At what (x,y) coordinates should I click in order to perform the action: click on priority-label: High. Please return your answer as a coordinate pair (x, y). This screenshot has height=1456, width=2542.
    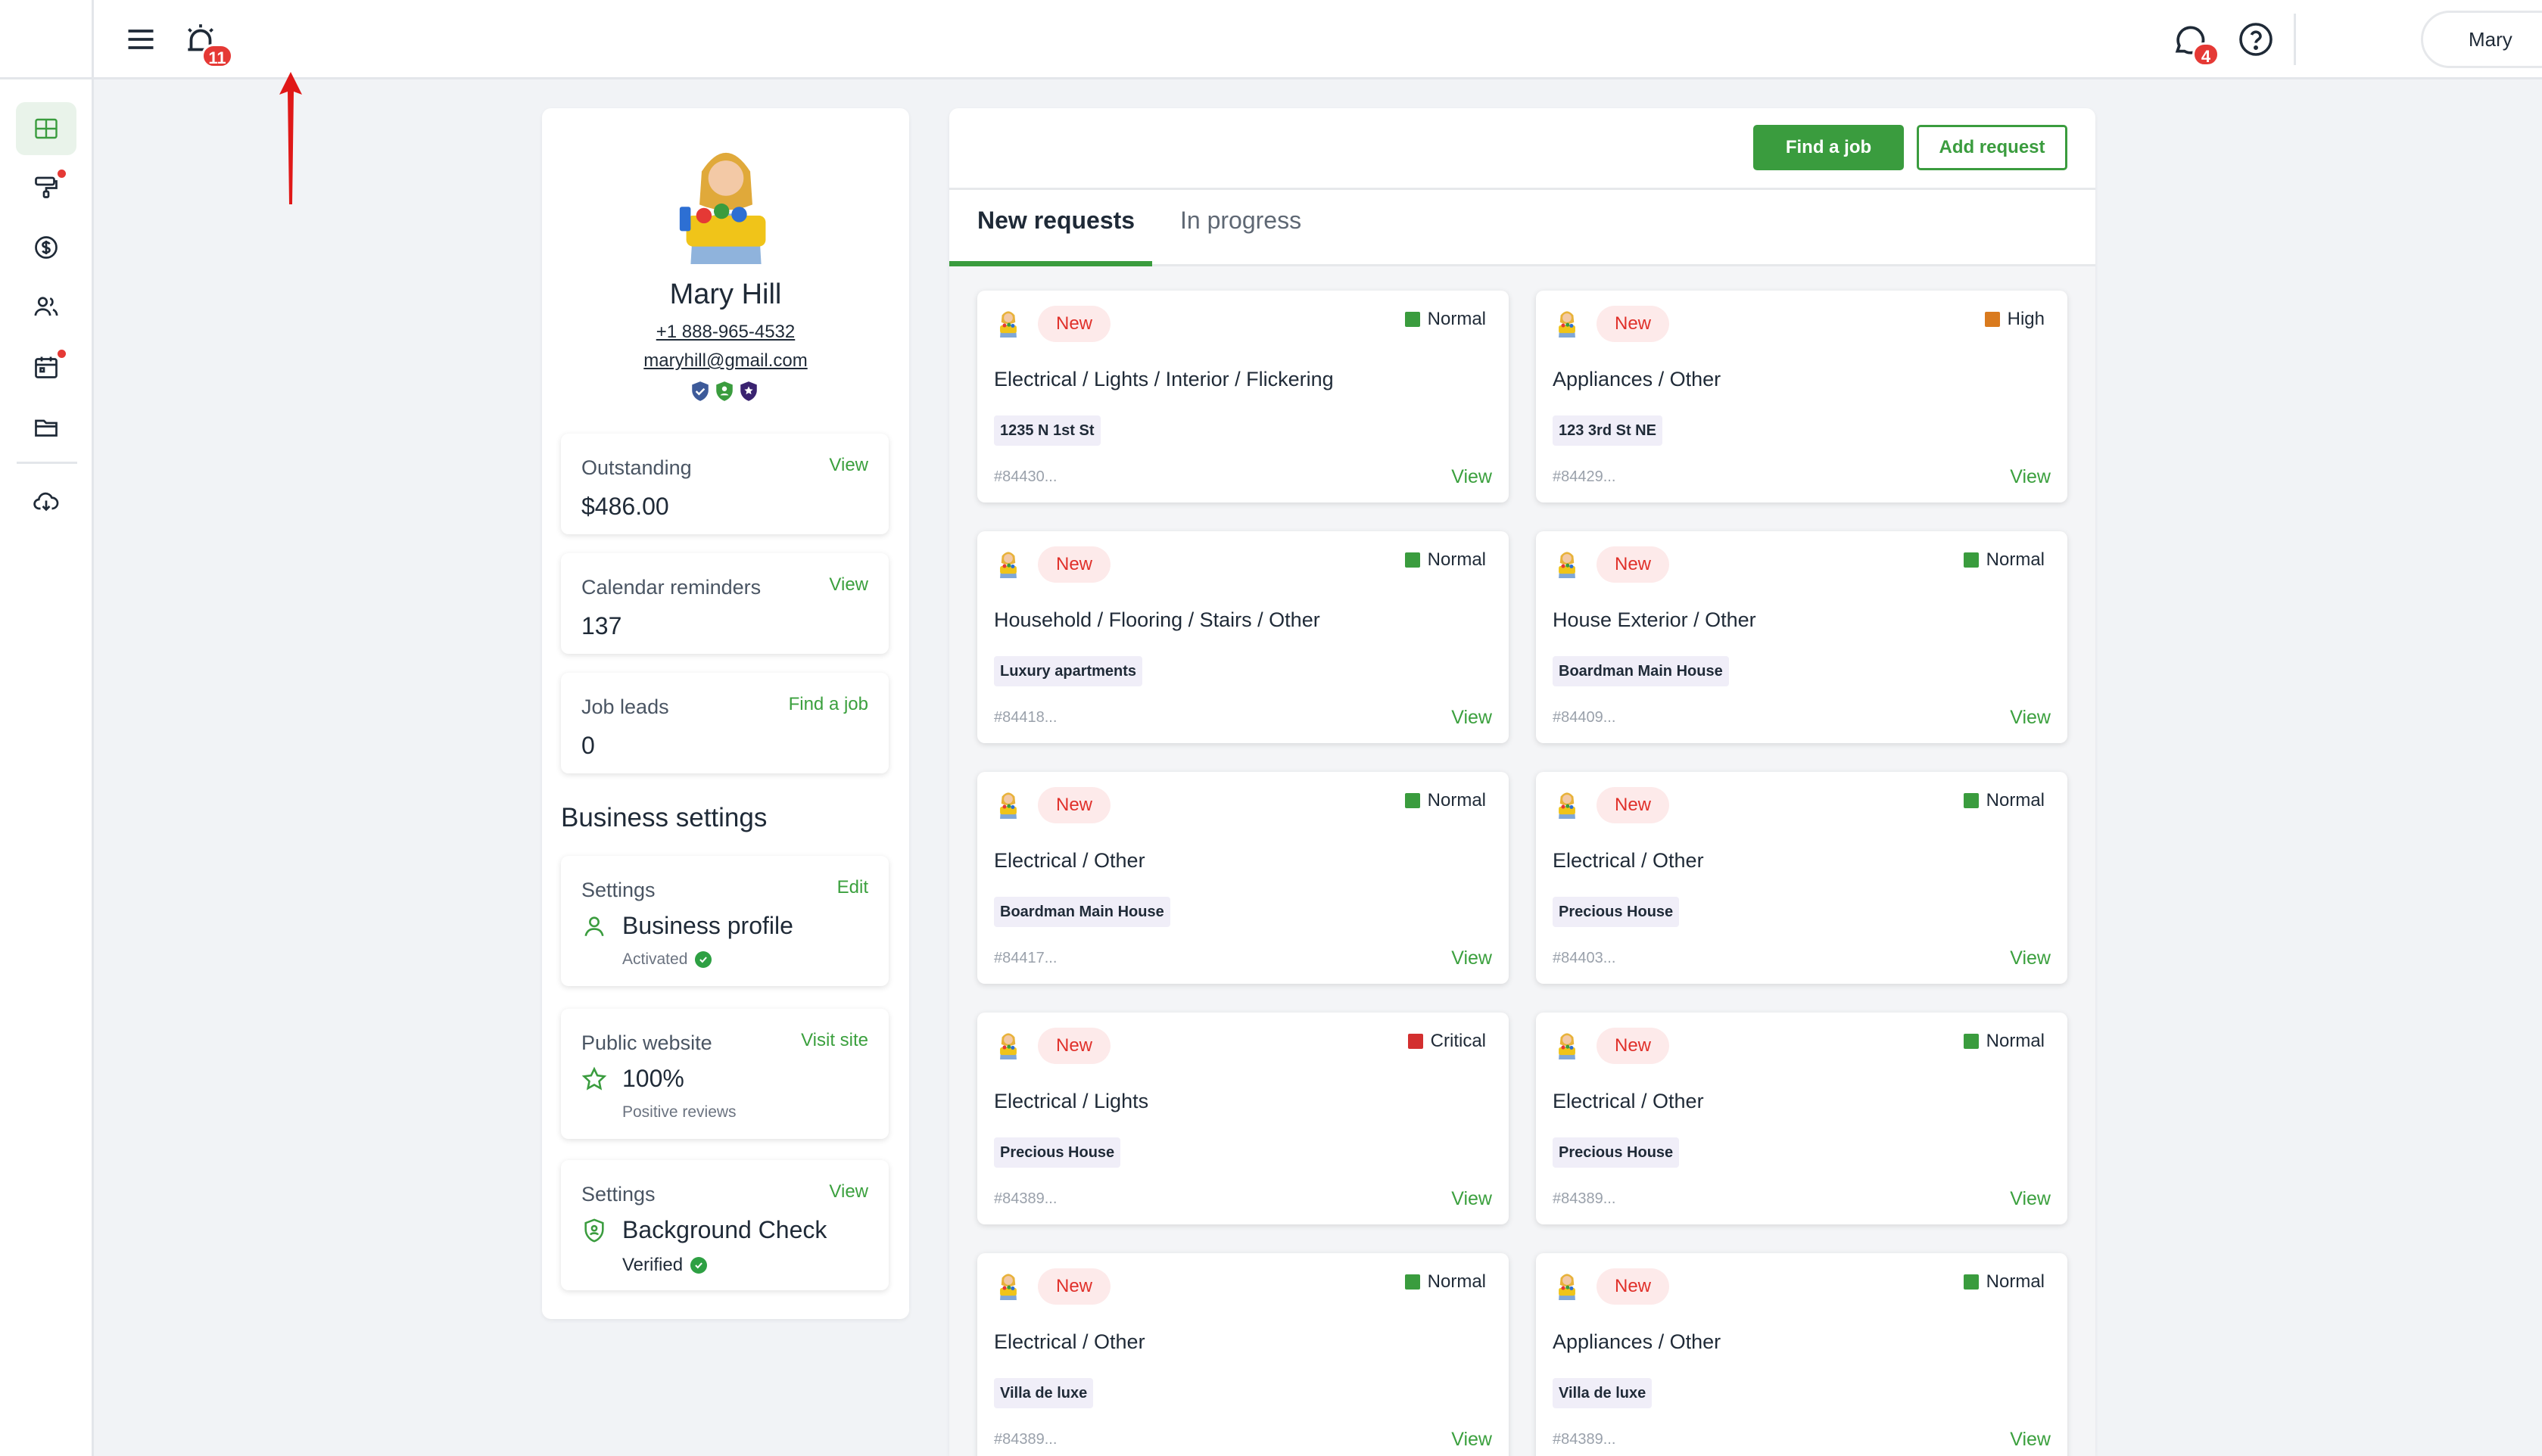
    Looking at the image, I should click on (2014, 319).